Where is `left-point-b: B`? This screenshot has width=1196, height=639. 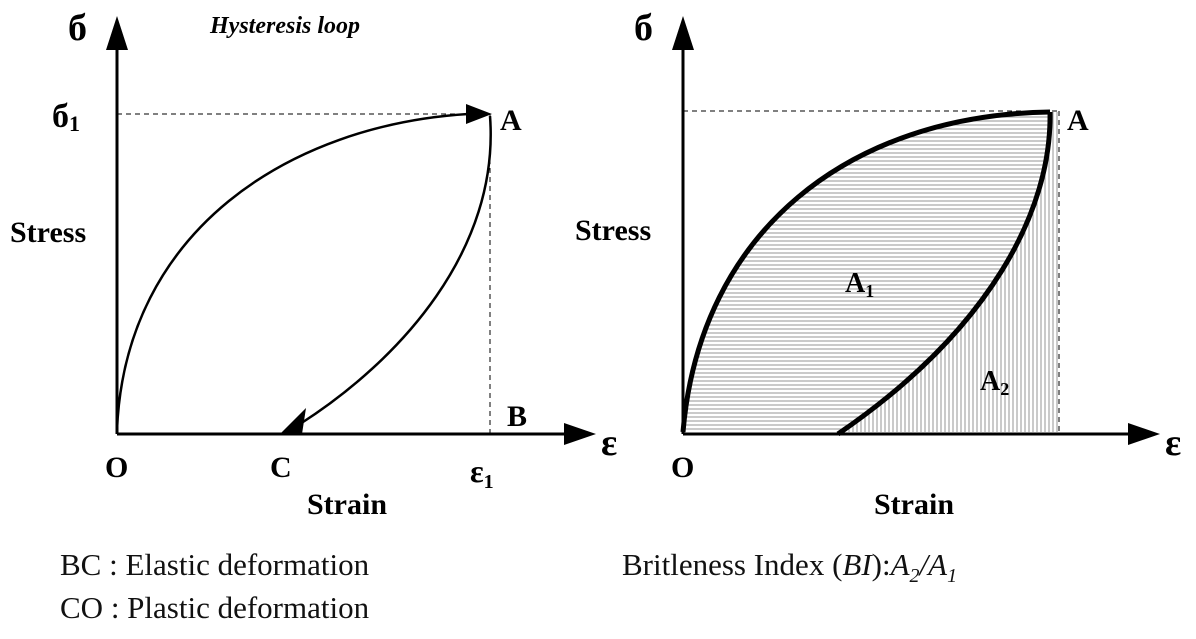 left-point-b: B is located at coordinates (517, 416).